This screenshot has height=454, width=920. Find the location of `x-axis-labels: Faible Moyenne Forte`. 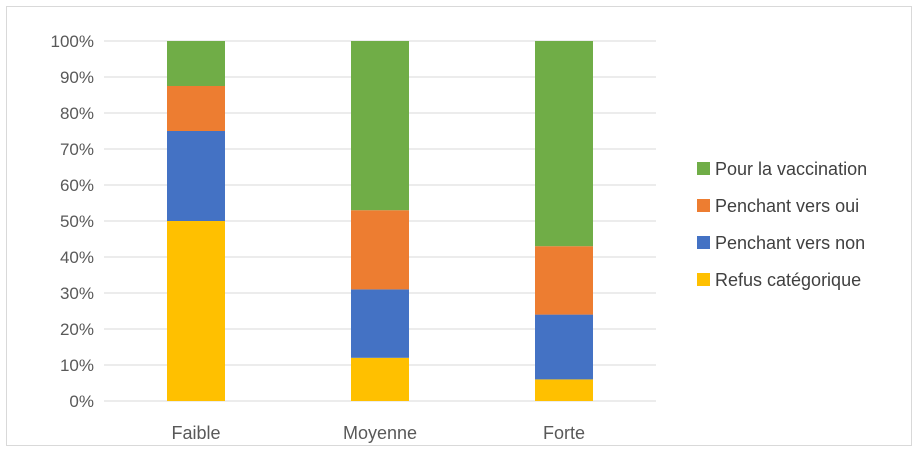

x-axis-labels: Faible Moyenne Forte is located at coordinates (378, 433).